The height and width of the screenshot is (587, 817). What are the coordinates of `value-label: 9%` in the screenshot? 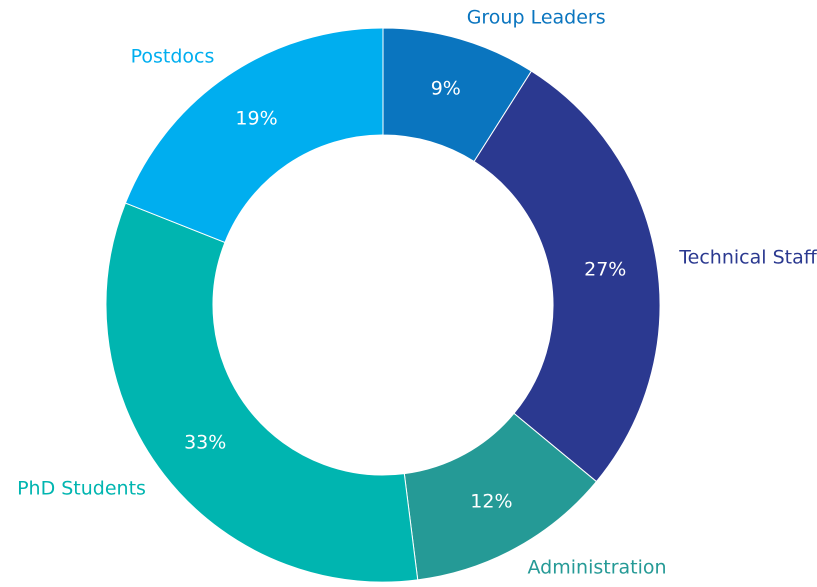 It's located at (446, 88).